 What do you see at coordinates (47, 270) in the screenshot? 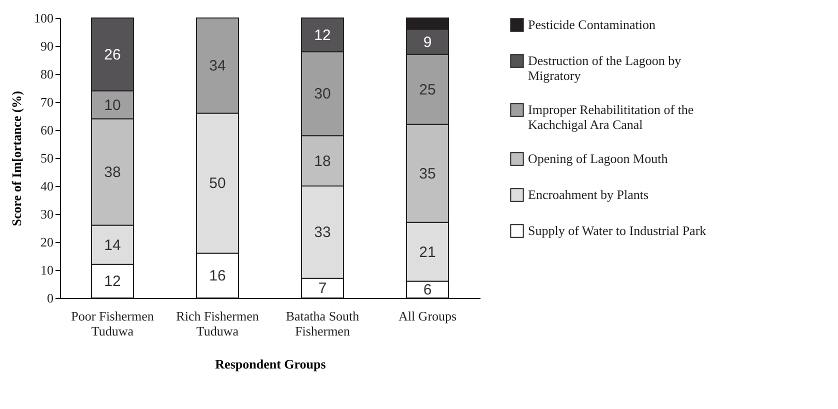
I see `y-tick-label: 10` at bounding box center [47, 270].